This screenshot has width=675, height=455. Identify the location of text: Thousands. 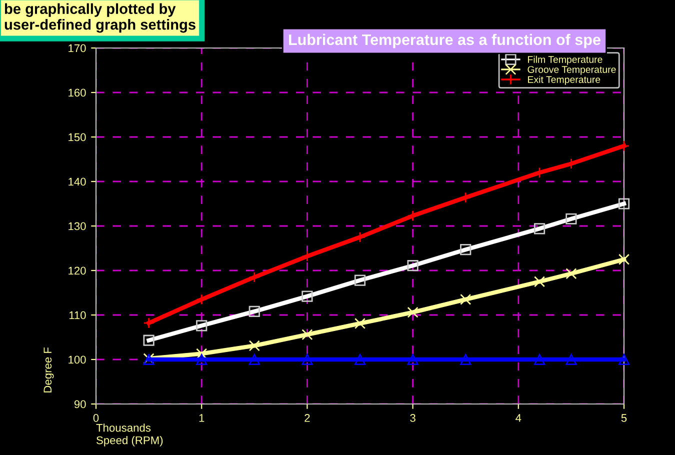
(123, 428).